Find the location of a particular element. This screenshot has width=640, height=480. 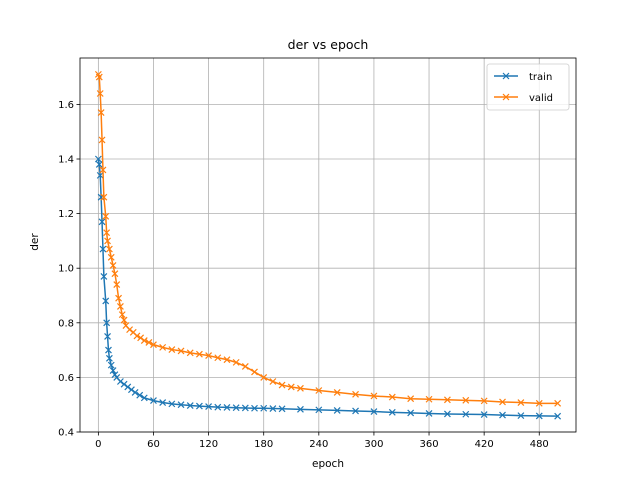

legend-item-valid: valid is located at coordinates (523, 98).